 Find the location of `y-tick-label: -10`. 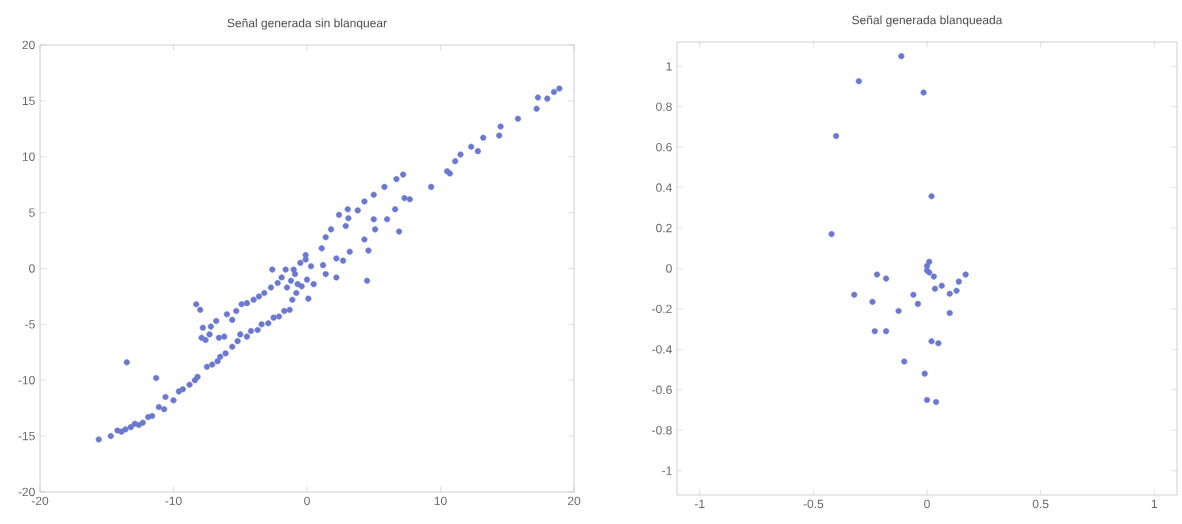

y-tick-label: -10 is located at coordinates (26, 380).